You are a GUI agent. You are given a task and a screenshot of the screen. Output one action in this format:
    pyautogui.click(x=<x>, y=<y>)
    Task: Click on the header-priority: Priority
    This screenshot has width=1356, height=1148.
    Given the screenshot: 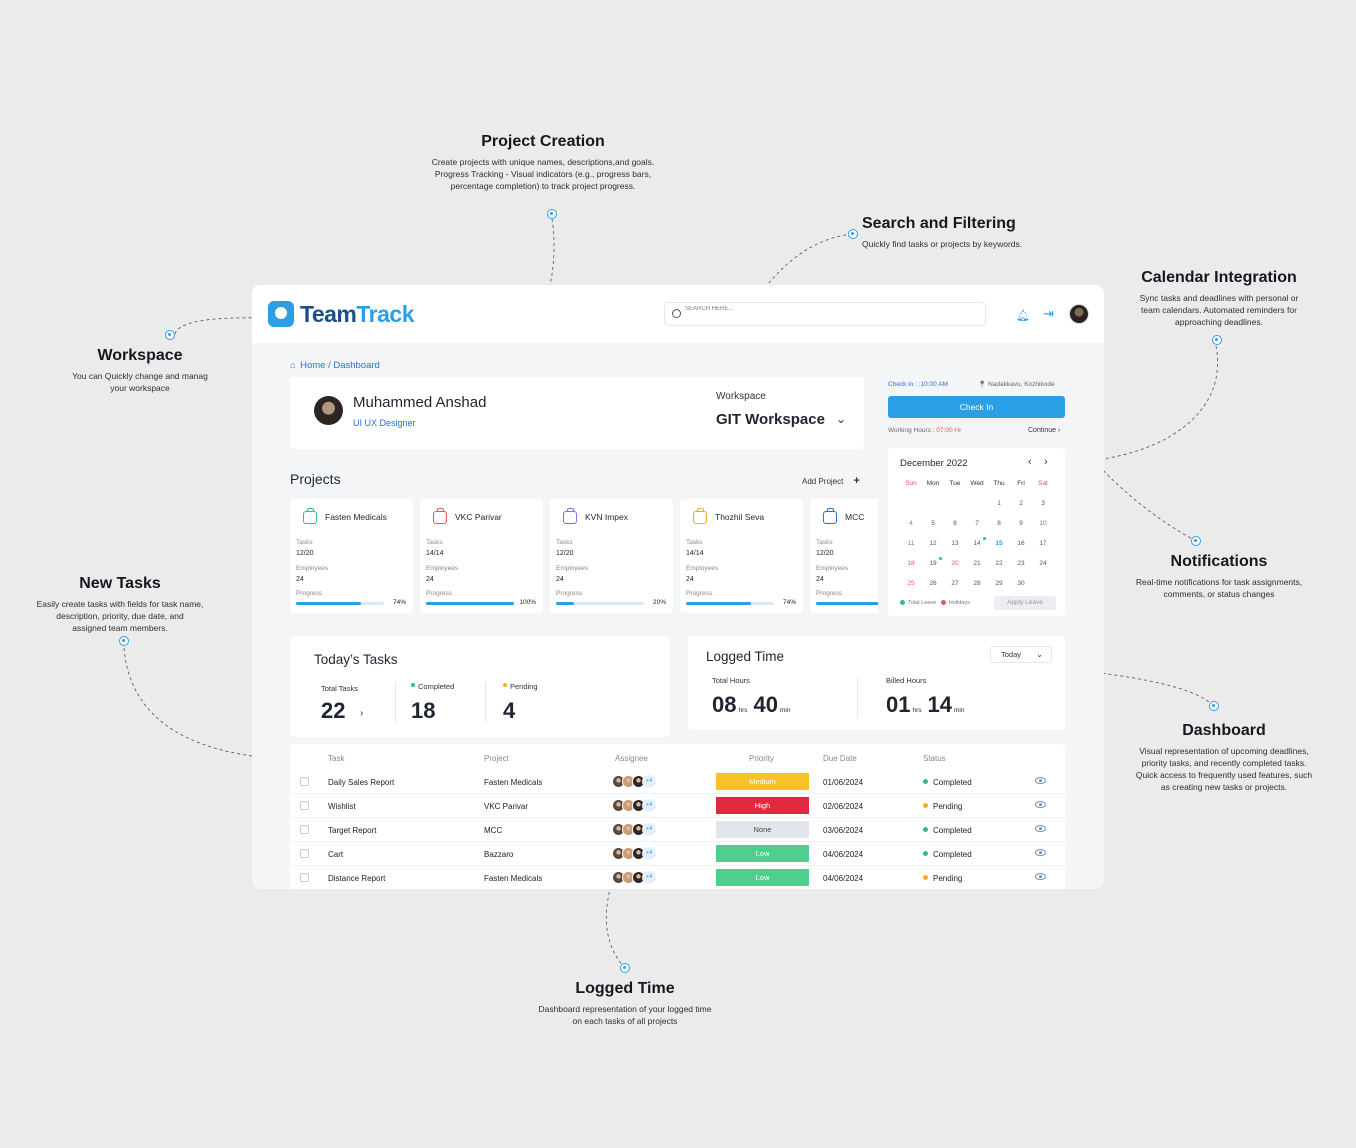 What is the action you would take?
    pyautogui.click(x=761, y=758)
    